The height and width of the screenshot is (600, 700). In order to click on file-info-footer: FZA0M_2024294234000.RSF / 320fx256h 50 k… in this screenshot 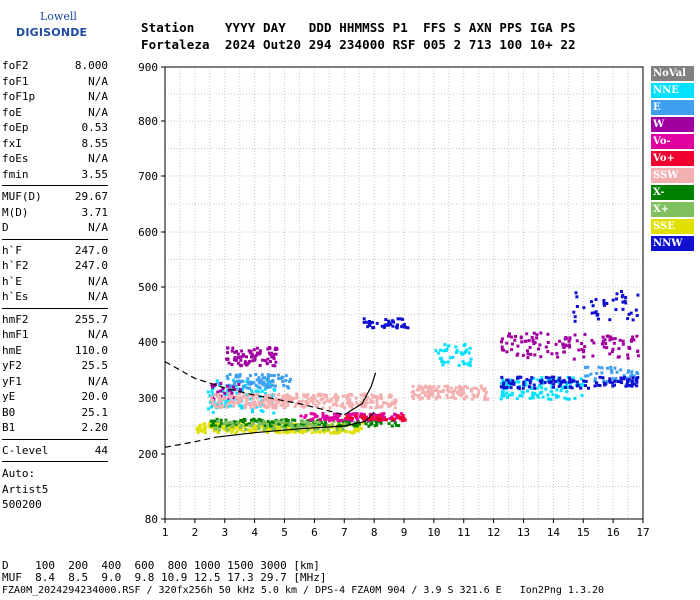, I will do `click(303, 590)`.